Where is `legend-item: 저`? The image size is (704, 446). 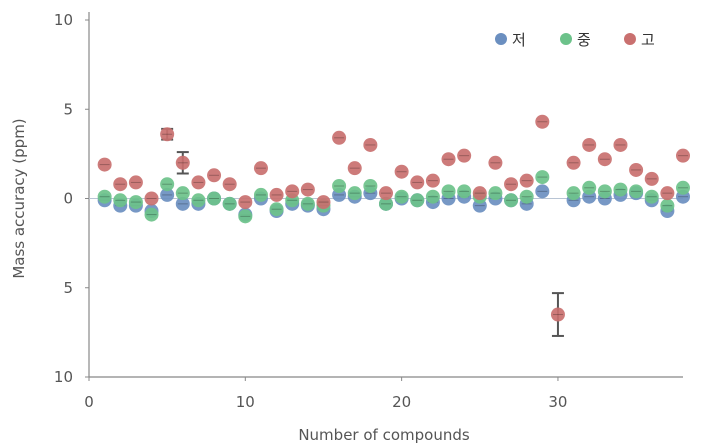 legend-item: 저 is located at coordinates (510, 40).